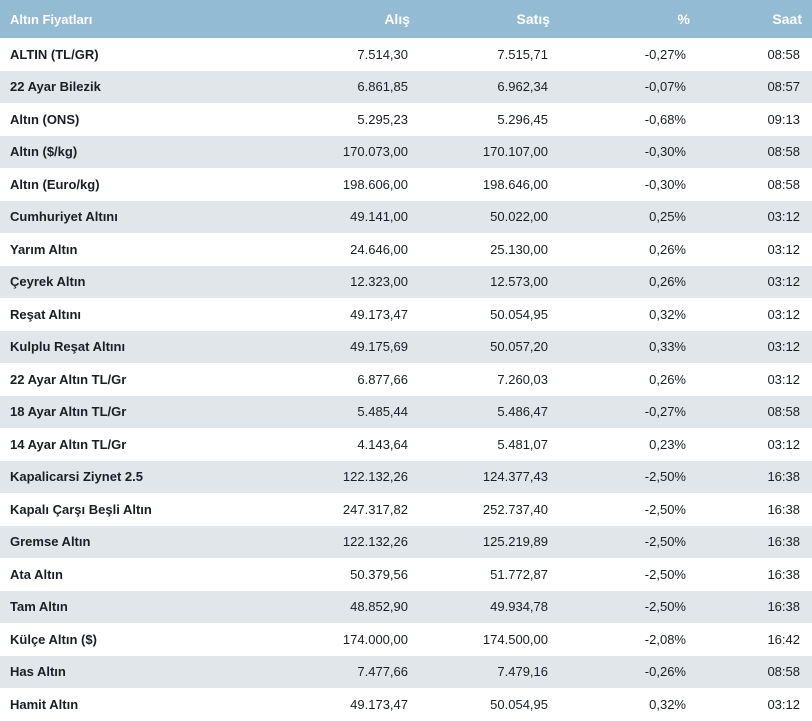 The width and height of the screenshot is (812, 721). What do you see at coordinates (51, 19) in the screenshot?
I see `header-name: Altın Fiyatları` at bounding box center [51, 19].